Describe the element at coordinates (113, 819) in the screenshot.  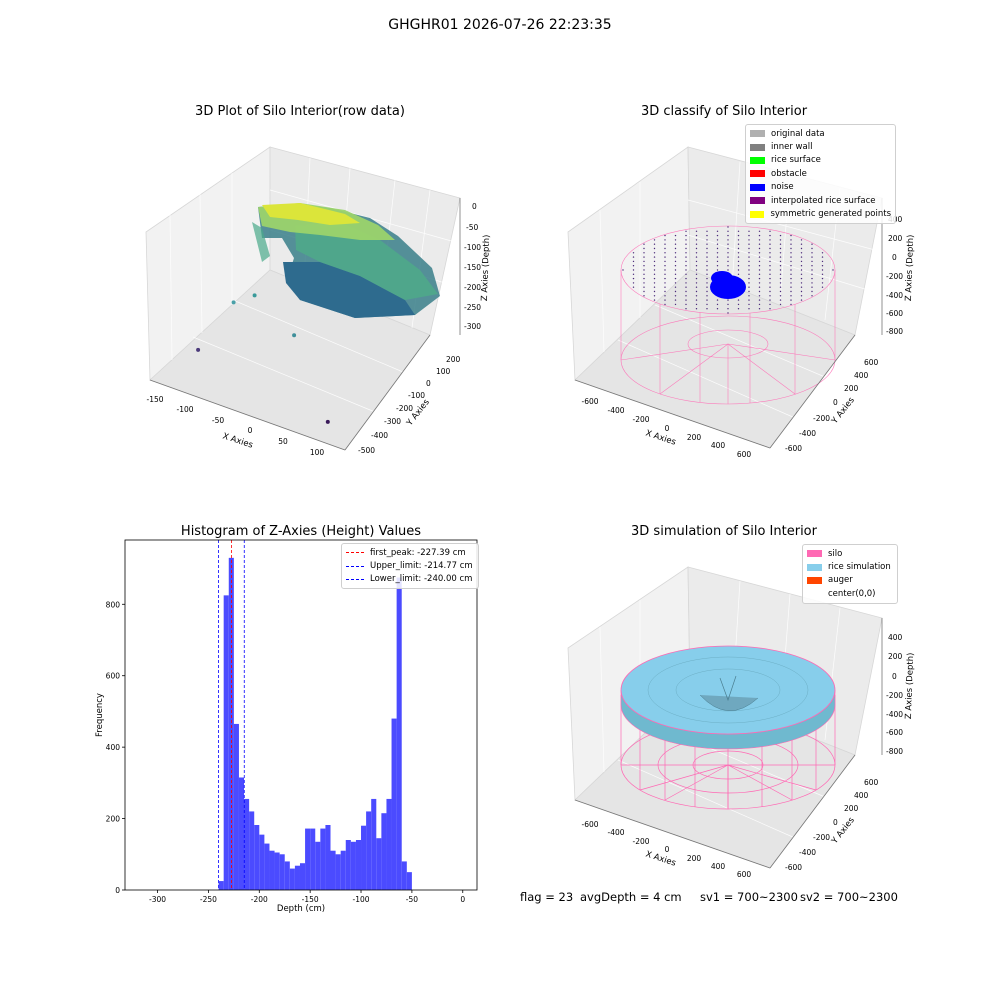
I see `chart3-ytick: 200` at that location.